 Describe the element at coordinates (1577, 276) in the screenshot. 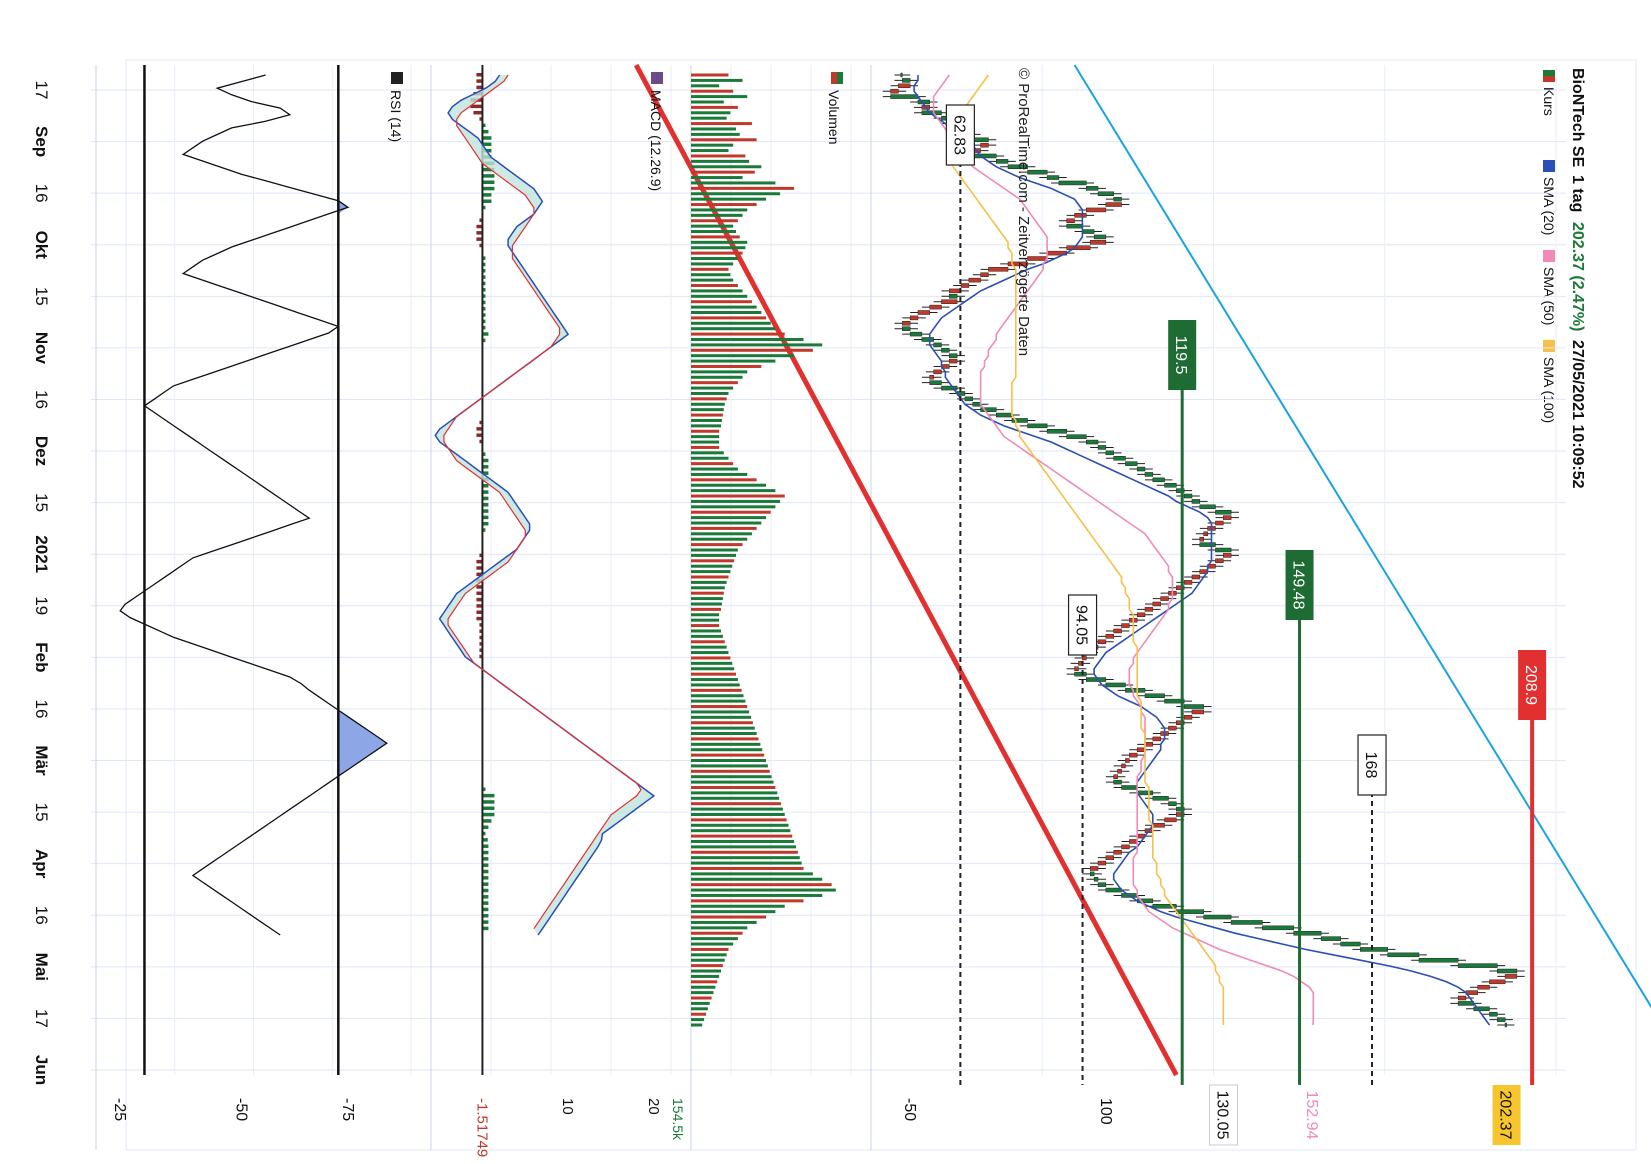

I see `chart-change: 202.37 (2.47%)` at that location.